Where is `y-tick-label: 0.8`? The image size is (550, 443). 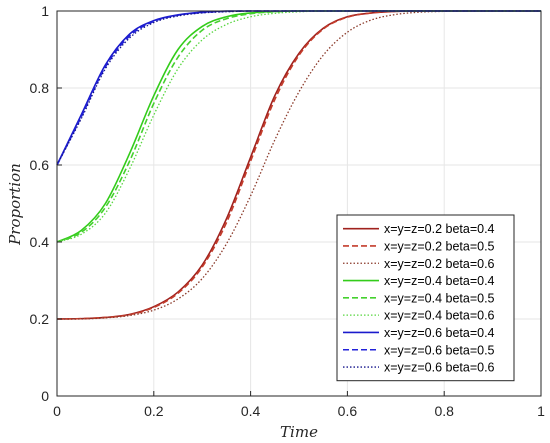 y-tick-label: 0.8 is located at coordinates (40, 88).